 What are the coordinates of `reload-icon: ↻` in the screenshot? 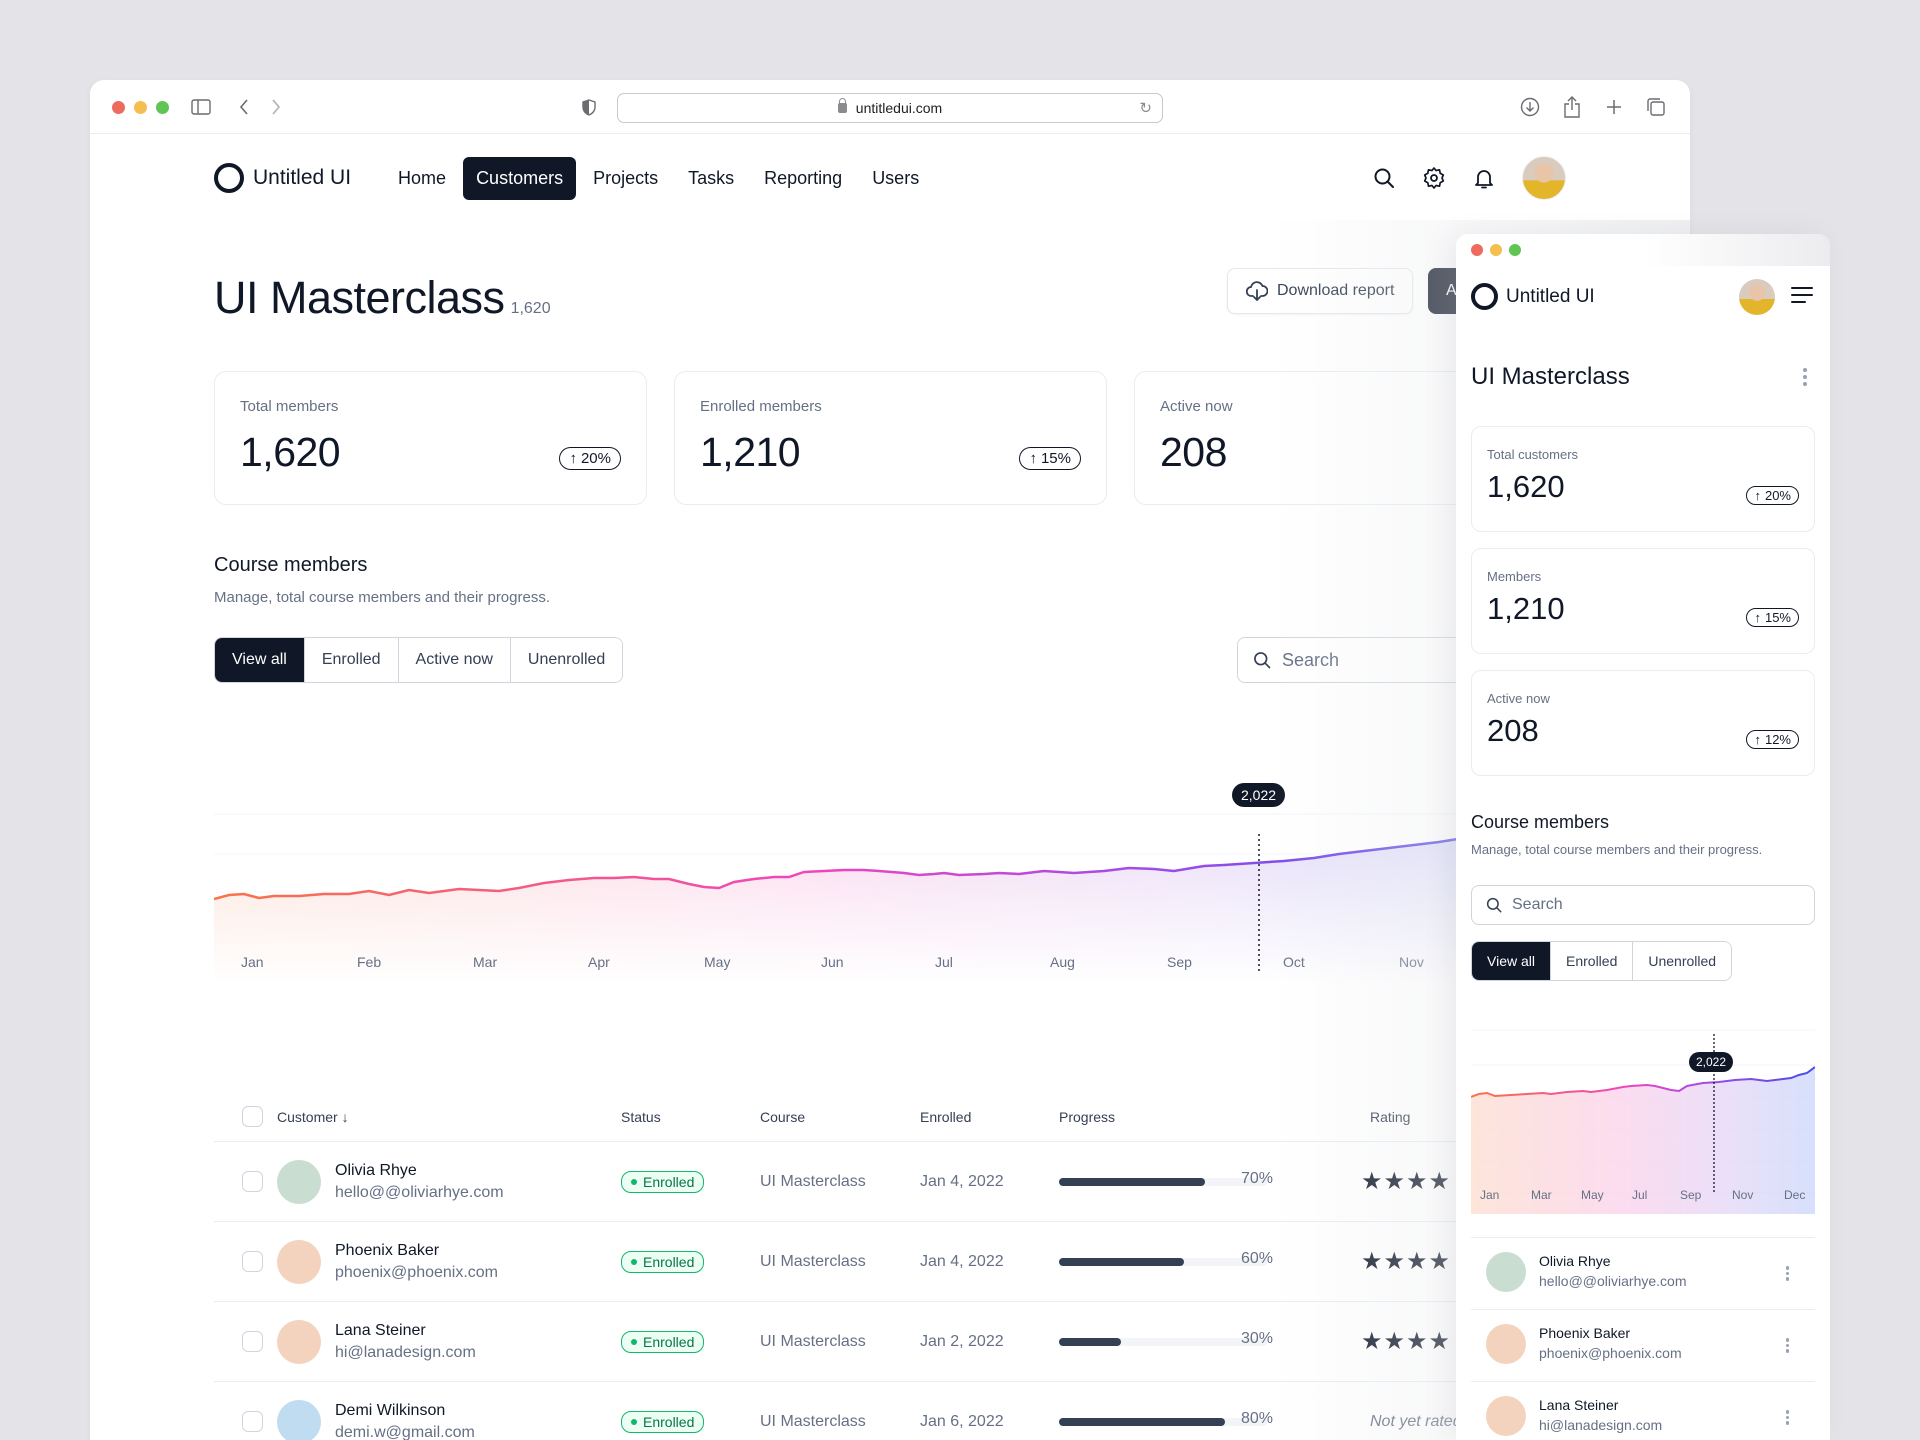 It's located at (1145, 108).